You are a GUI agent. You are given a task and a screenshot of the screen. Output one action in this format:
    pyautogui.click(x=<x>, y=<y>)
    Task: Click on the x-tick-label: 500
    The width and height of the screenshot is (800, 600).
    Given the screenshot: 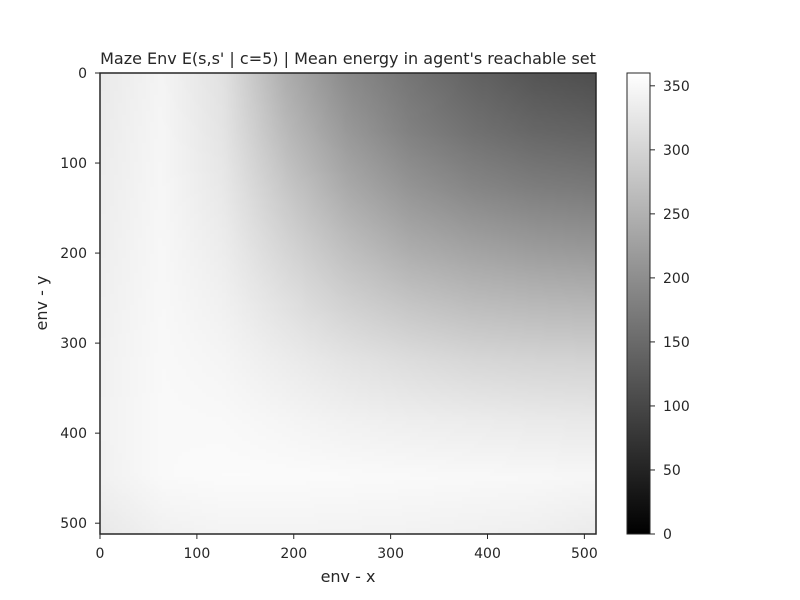 What is the action you would take?
    pyautogui.click(x=584, y=554)
    